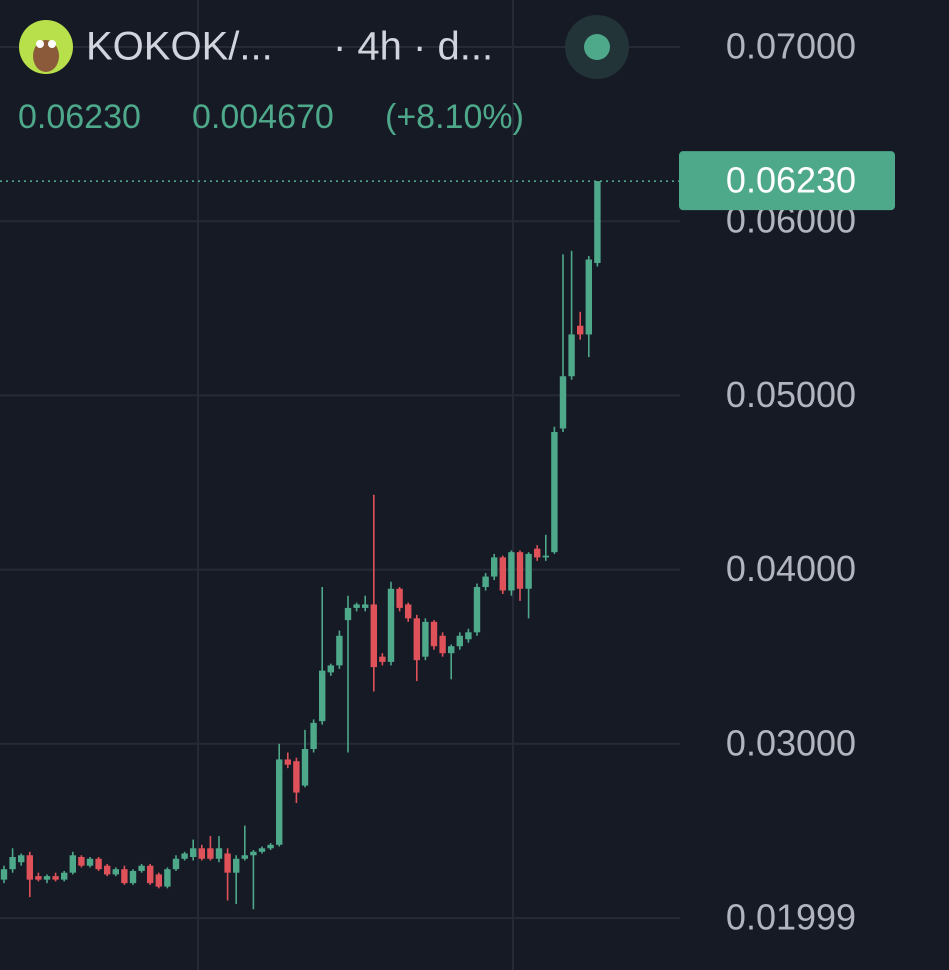 The height and width of the screenshot is (970, 949). Describe the element at coordinates (791, 394) in the screenshot. I see `y-tick-label: 0.05000` at that location.